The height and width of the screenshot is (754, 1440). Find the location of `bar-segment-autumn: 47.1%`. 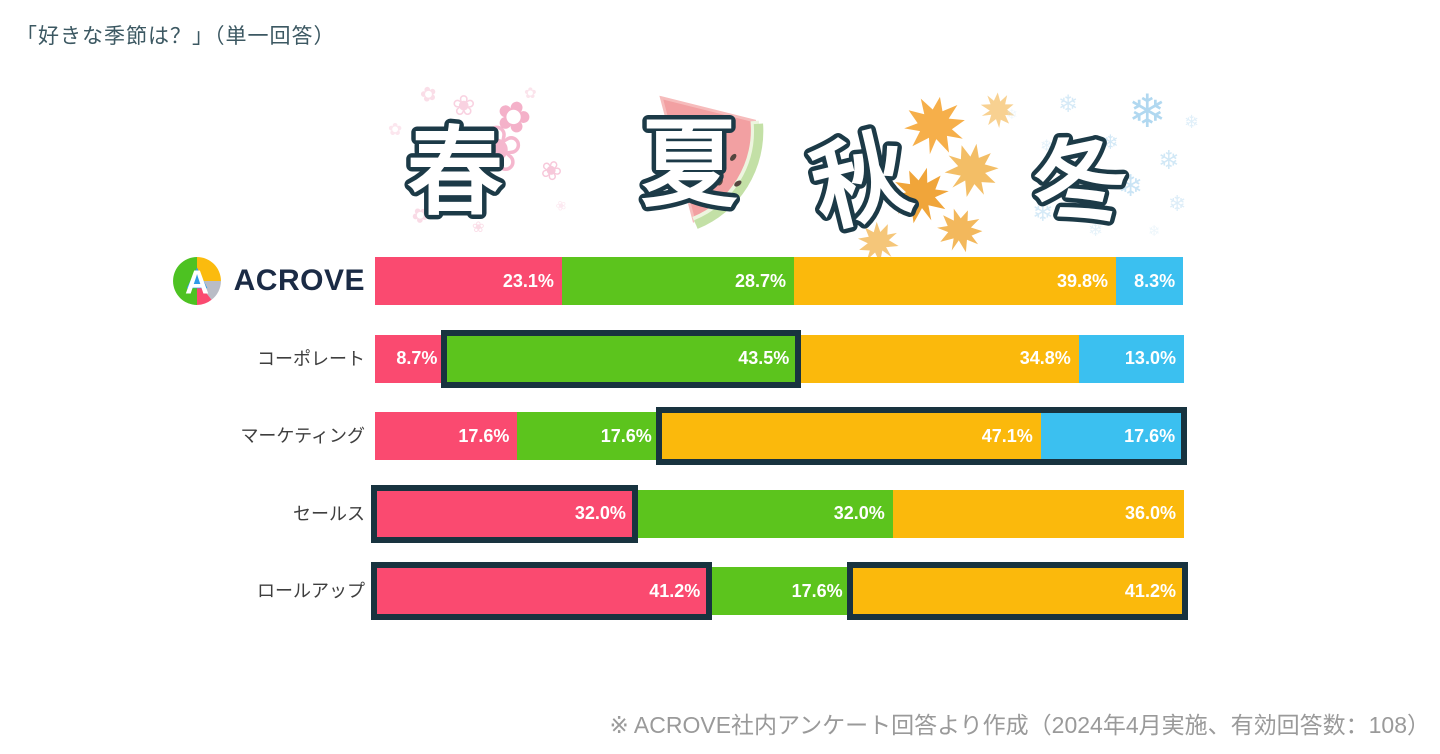

bar-segment-autumn: 47.1% is located at coordinates (850, 436).